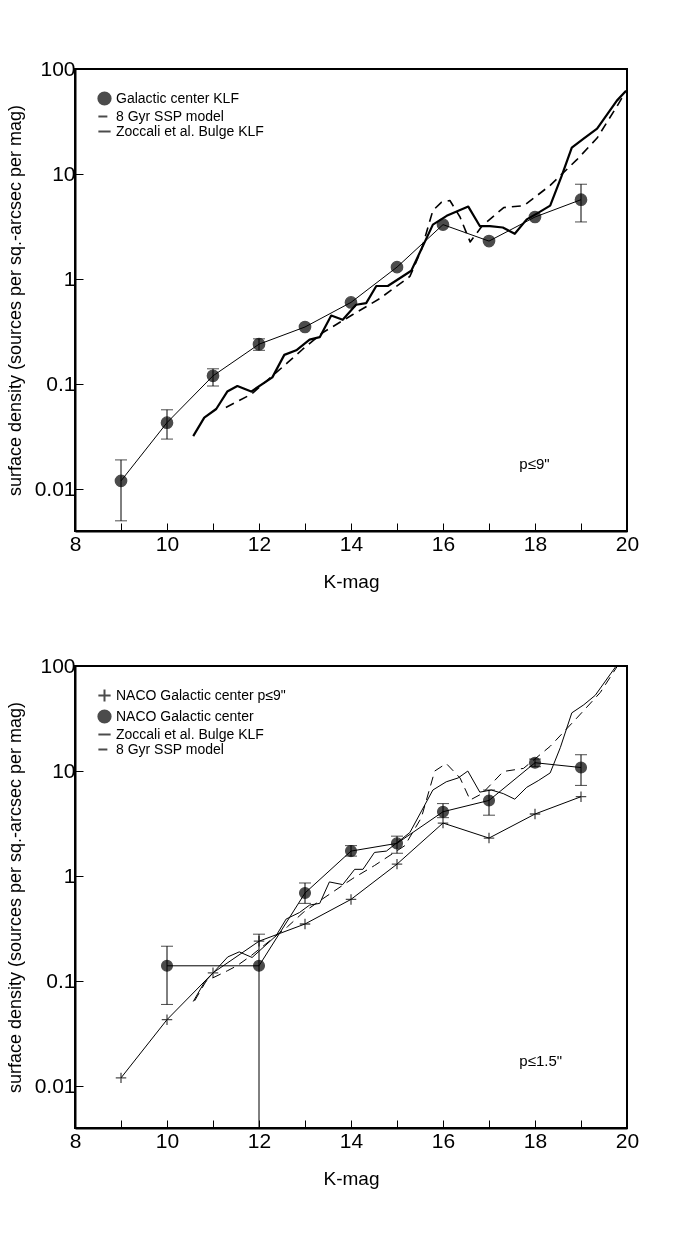  I want to click on legend-label: Zoccali et al. Bulge KLF, so click(190, 733).